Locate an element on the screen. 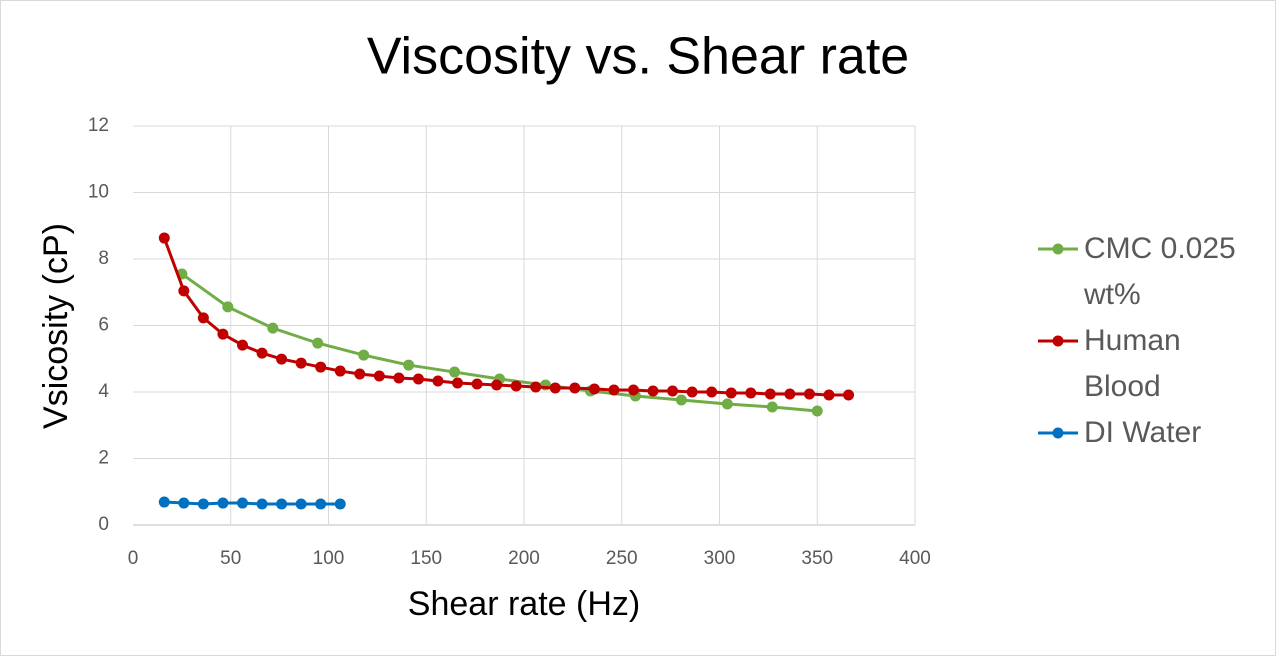  legend-entry: CMC 0.025 wt% is located at coordinates (1151, 272).